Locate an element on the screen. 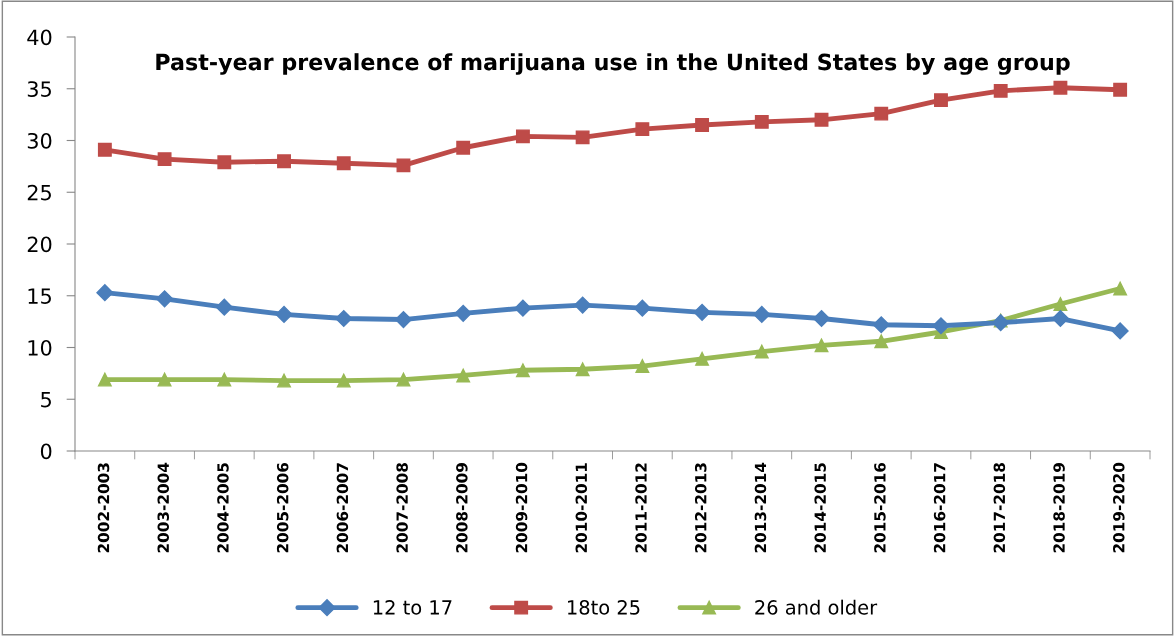 This screenshot has width=1175, height=636. y-tick-label: 30 is located at coordinates (39, 140).